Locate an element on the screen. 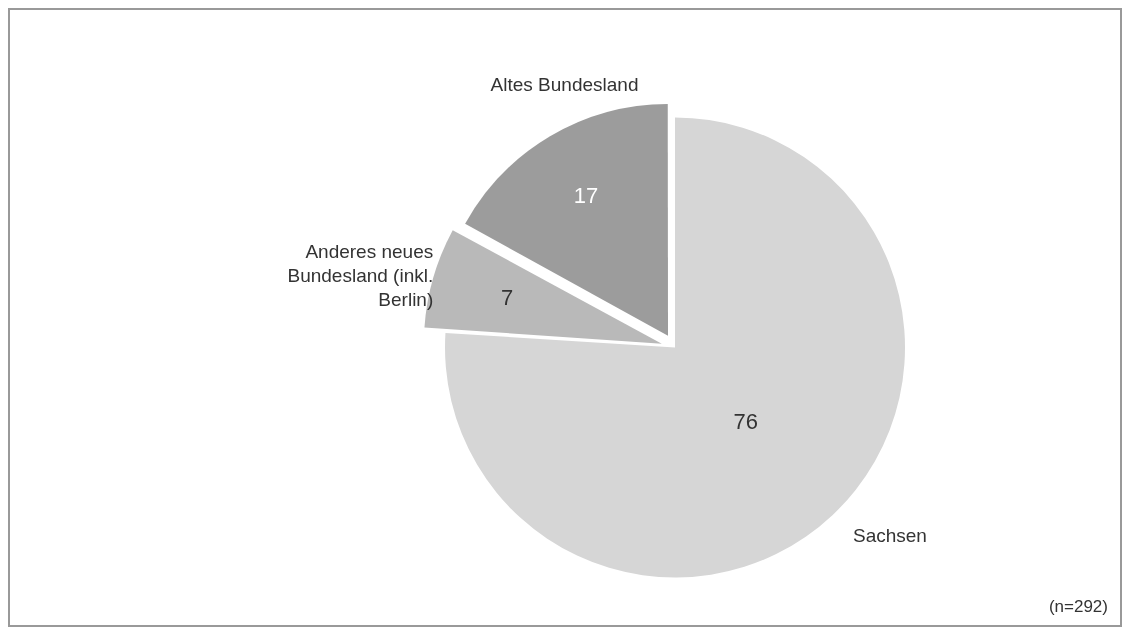 The height and width of the screenshot is (639, 1132). text: (n=292) is located at coordinates (1078, 607).